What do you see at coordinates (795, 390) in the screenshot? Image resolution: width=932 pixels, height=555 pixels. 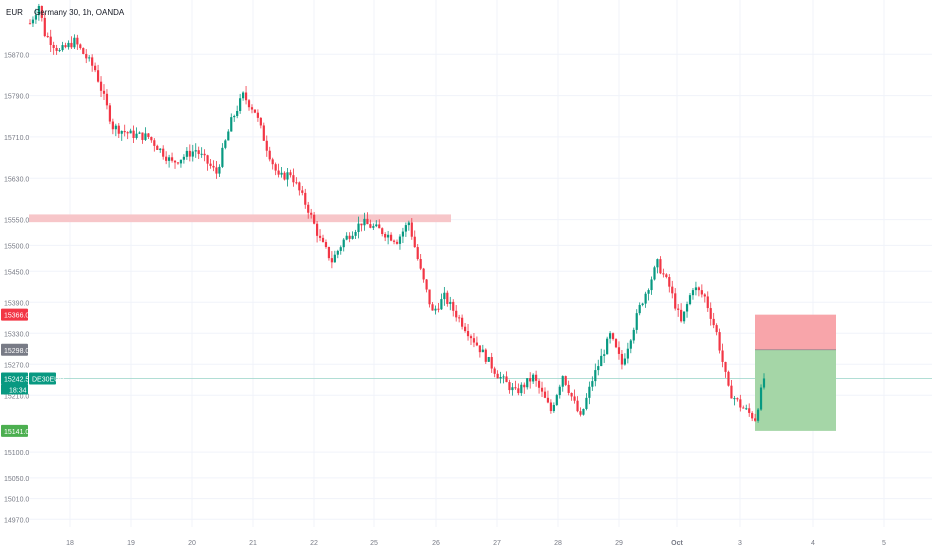 I see `take-profit-zone` at bounding box center [795, 390].